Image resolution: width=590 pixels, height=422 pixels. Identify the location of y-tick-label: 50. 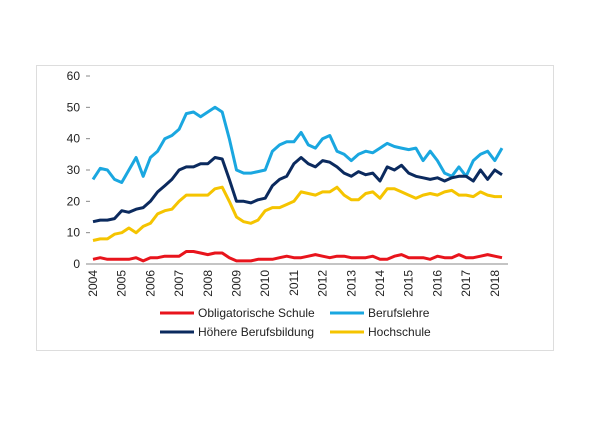
(74, 107).